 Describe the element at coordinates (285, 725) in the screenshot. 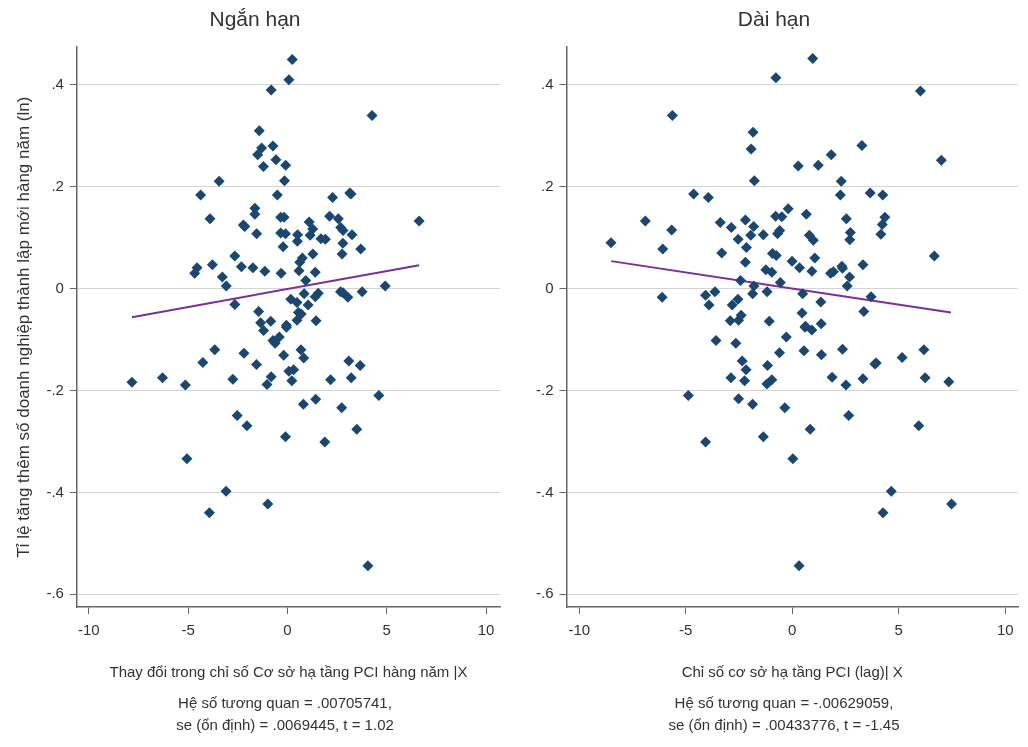

I see `text: se (ổn định) = .0069445, t = 1.02` at that location.